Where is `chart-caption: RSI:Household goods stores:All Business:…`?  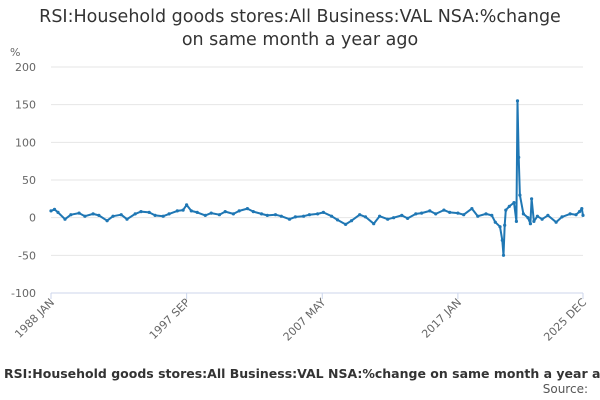
chart-caption: RSI:Household goods stores:All Business:… is located at coordinates (302, 373).